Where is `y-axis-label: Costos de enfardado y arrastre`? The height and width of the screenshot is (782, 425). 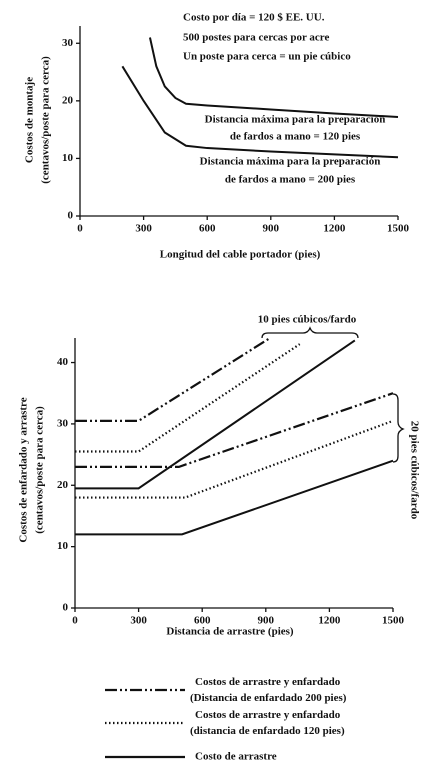 y-axis-label: Costos de enfardado y arrastre is located at coordinates (24, 469).